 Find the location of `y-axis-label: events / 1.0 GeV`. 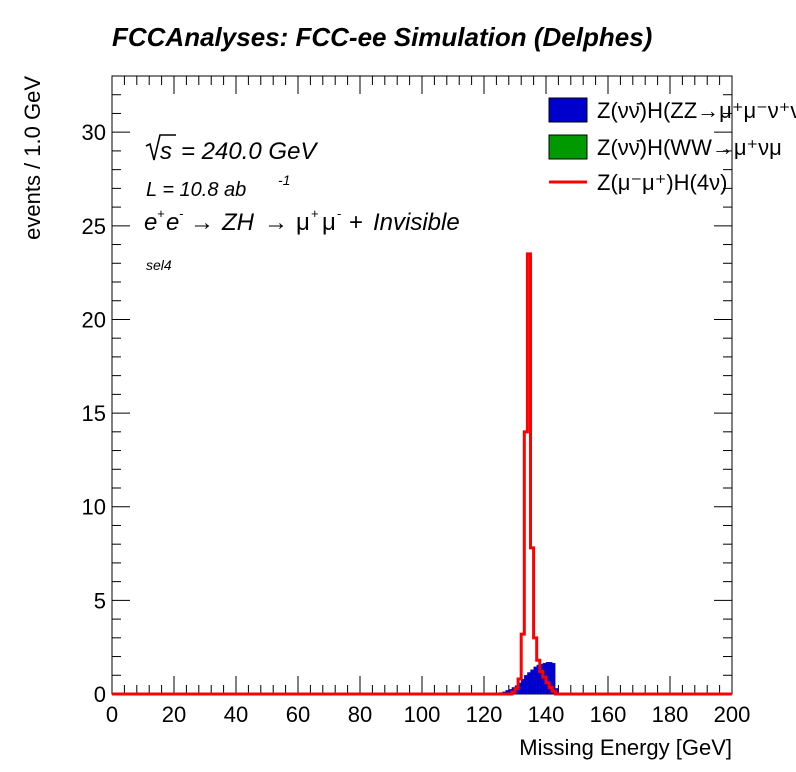

y-axis-label: events / 1.0 GeV is located at coordinates (32, 158).